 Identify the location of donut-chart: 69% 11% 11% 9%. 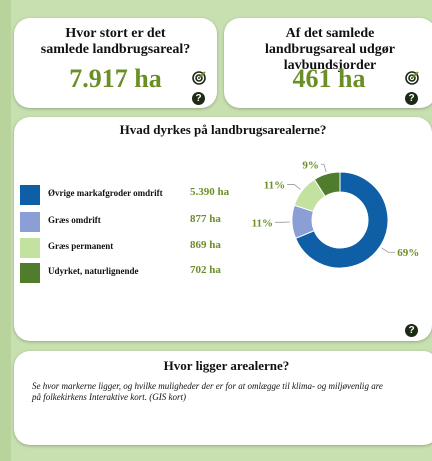
(335, 214).